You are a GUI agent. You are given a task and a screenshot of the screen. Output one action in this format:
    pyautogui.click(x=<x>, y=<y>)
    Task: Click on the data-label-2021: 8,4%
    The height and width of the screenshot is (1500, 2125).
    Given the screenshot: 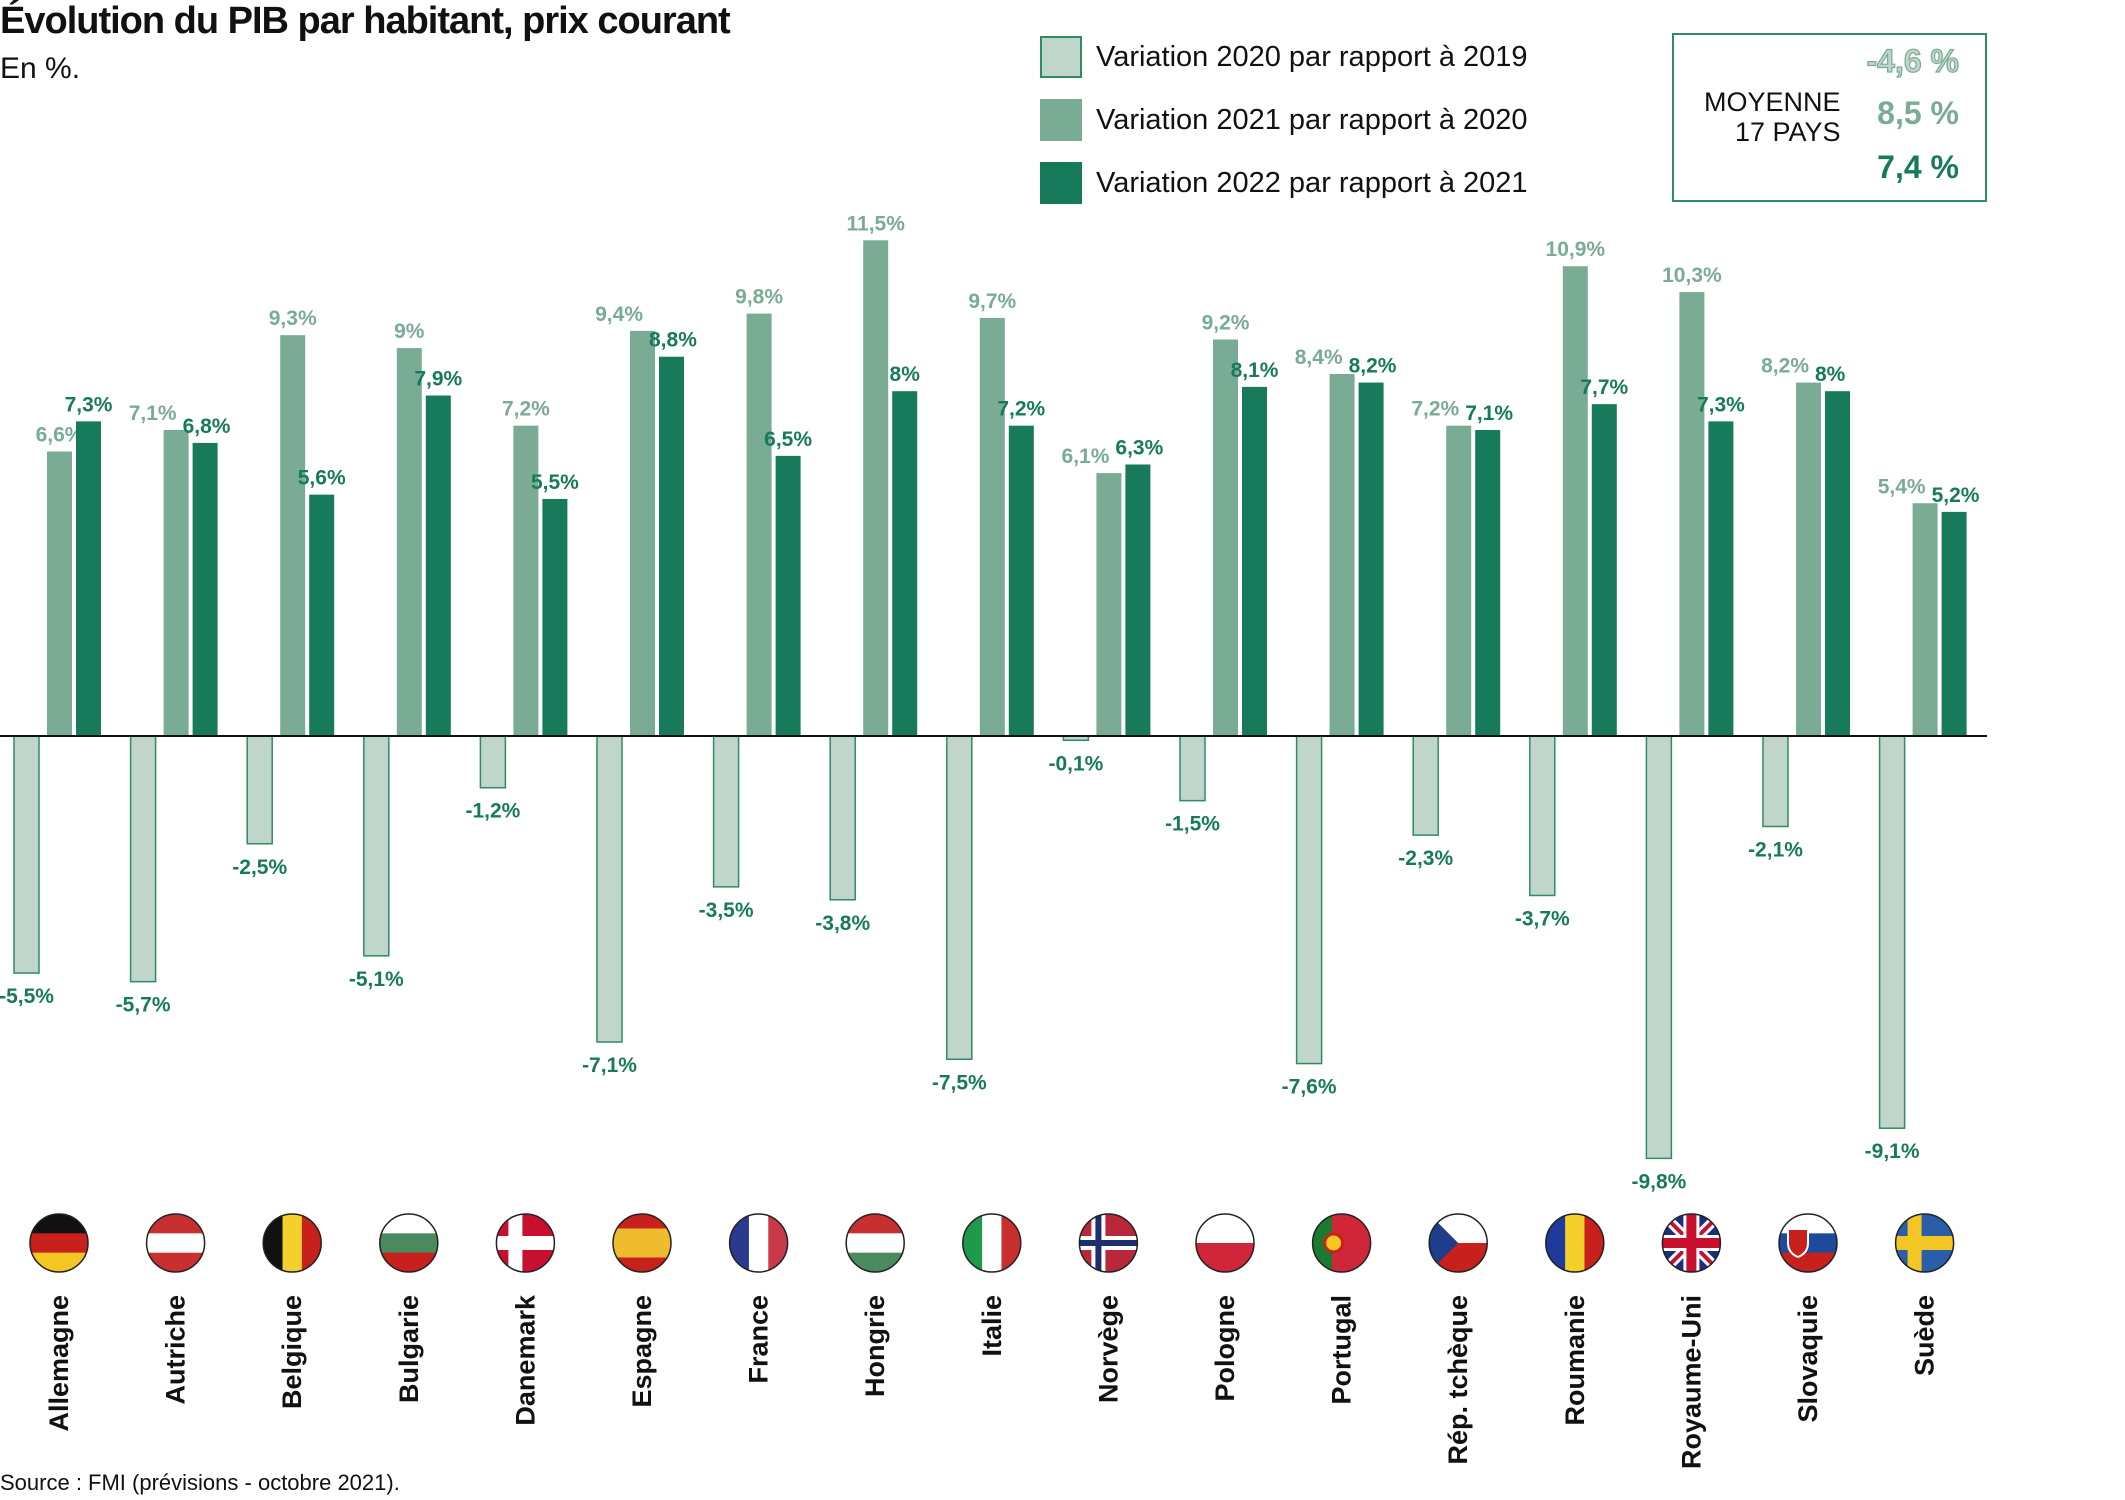 What is the action you would take?
    pyautogui.click(x=1319, y=357)
    